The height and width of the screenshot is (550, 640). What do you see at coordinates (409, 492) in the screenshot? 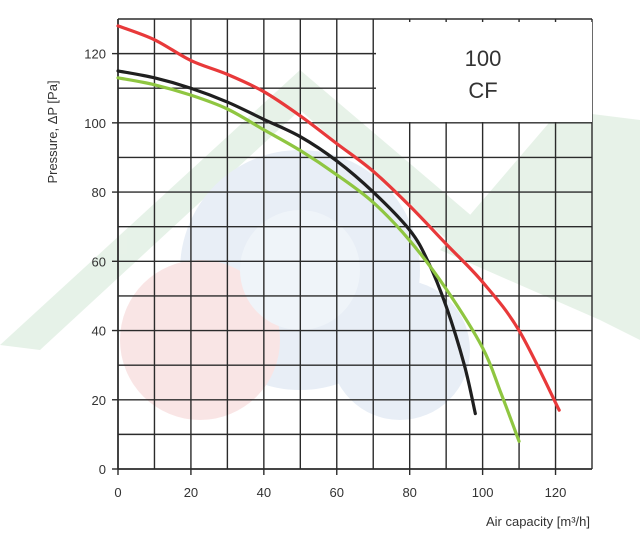
I see `x-tick-label: 80` at bounding box center [409, 492].